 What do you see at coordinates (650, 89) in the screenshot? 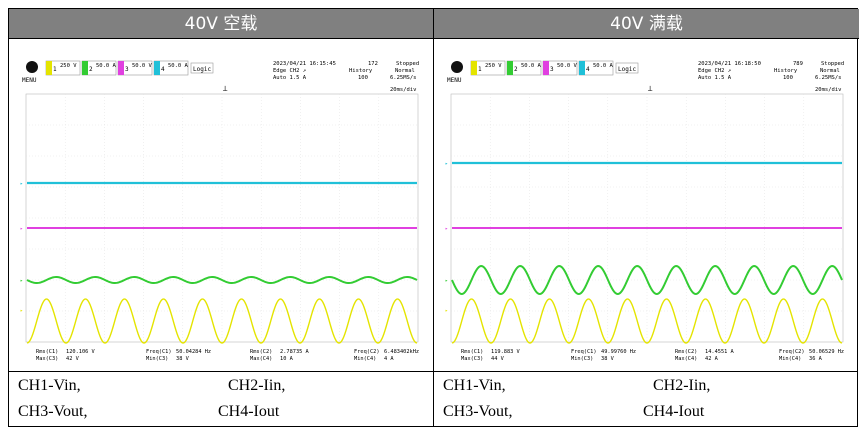
I see `trigger-position-marker: ꓕ` at bounding box center [650, 89].